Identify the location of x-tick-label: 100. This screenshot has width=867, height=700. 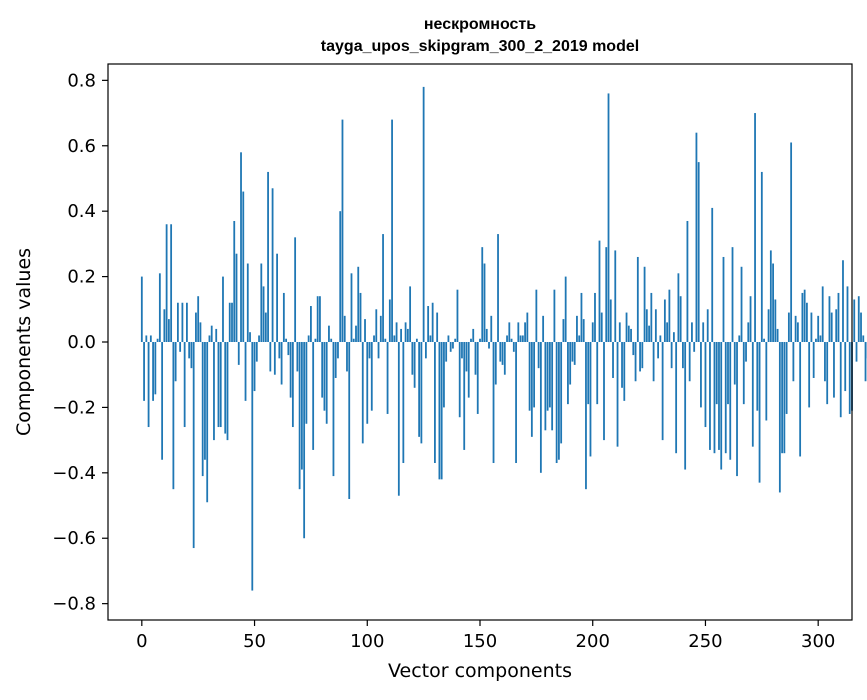
(367, 641).